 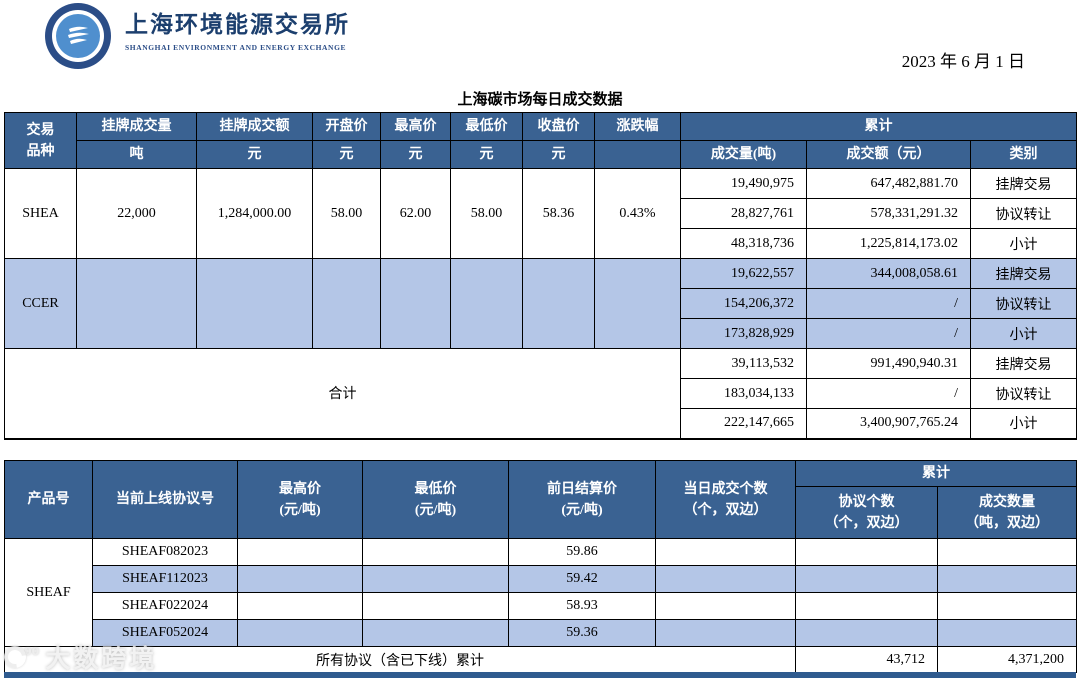 I want to click on shea-cum-category: 协议转让, so click(x=1023, y=213).